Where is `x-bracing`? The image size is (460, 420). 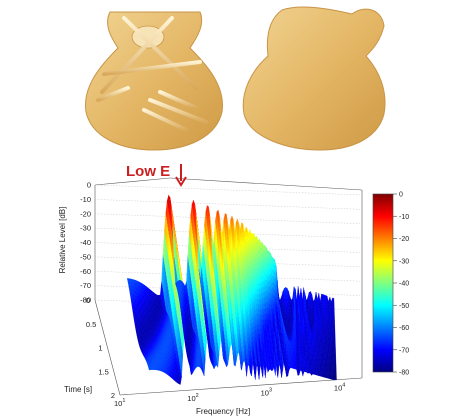 x-bracing is located at coordinates (152, 74).